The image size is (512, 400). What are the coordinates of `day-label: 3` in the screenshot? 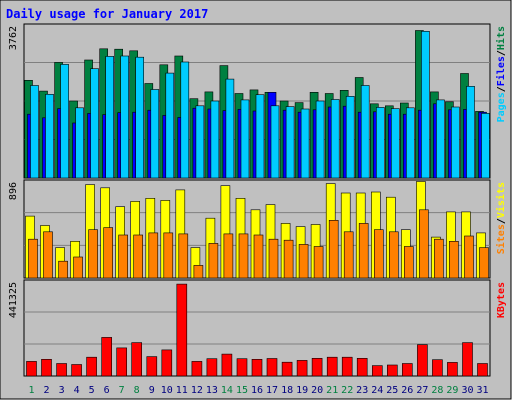 It's located at (62, 390).